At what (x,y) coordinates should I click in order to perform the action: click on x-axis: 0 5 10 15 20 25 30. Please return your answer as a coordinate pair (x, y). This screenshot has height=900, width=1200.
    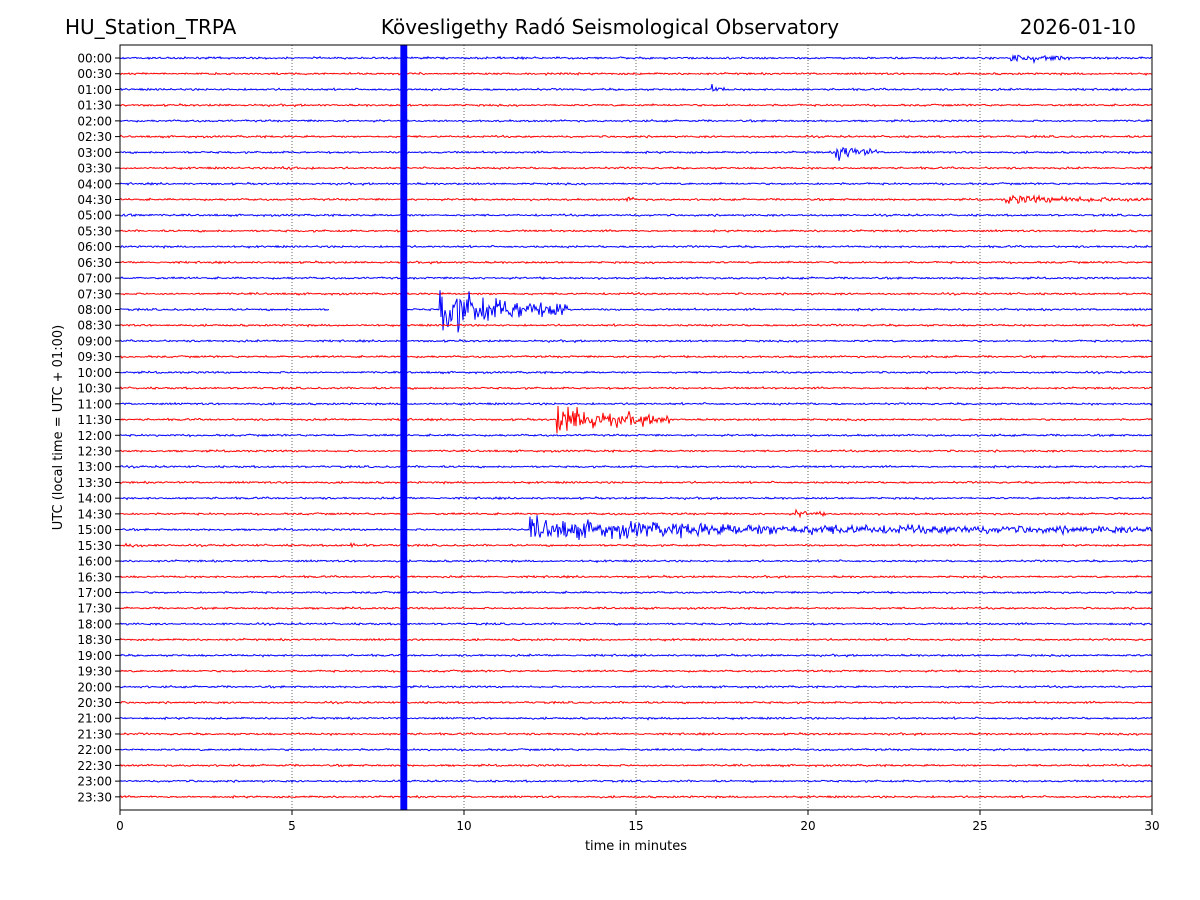
    Looking at the image, I should click on (638, 821).